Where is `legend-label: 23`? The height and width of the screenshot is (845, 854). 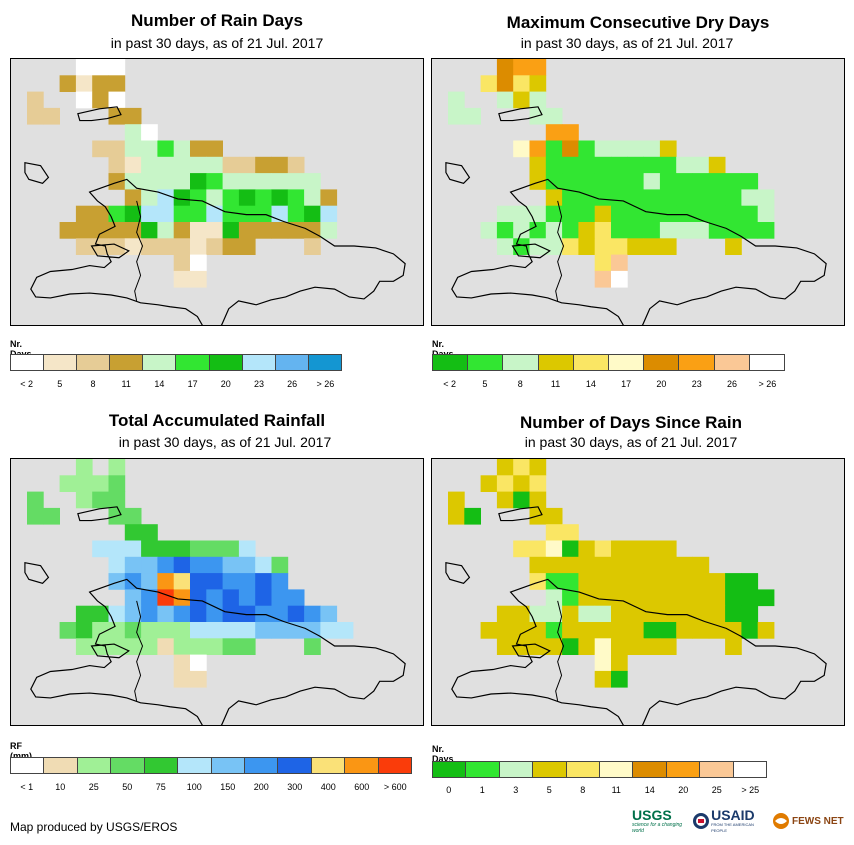 legend-label: 23 is located at coordinates (696, 384).